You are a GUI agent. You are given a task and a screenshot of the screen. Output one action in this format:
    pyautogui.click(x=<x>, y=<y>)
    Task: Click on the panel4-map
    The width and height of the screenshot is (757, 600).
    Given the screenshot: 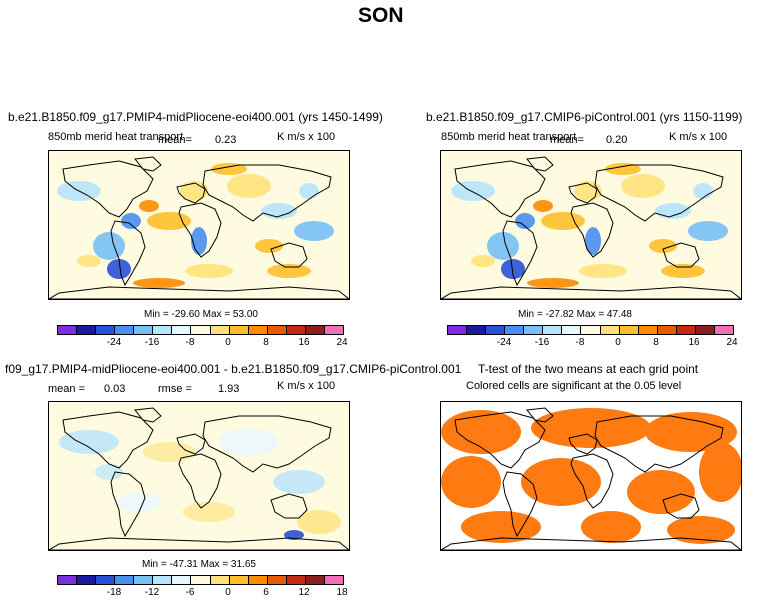 What is the action you would take?
    pyautogui.click(x=591, y=476)
    